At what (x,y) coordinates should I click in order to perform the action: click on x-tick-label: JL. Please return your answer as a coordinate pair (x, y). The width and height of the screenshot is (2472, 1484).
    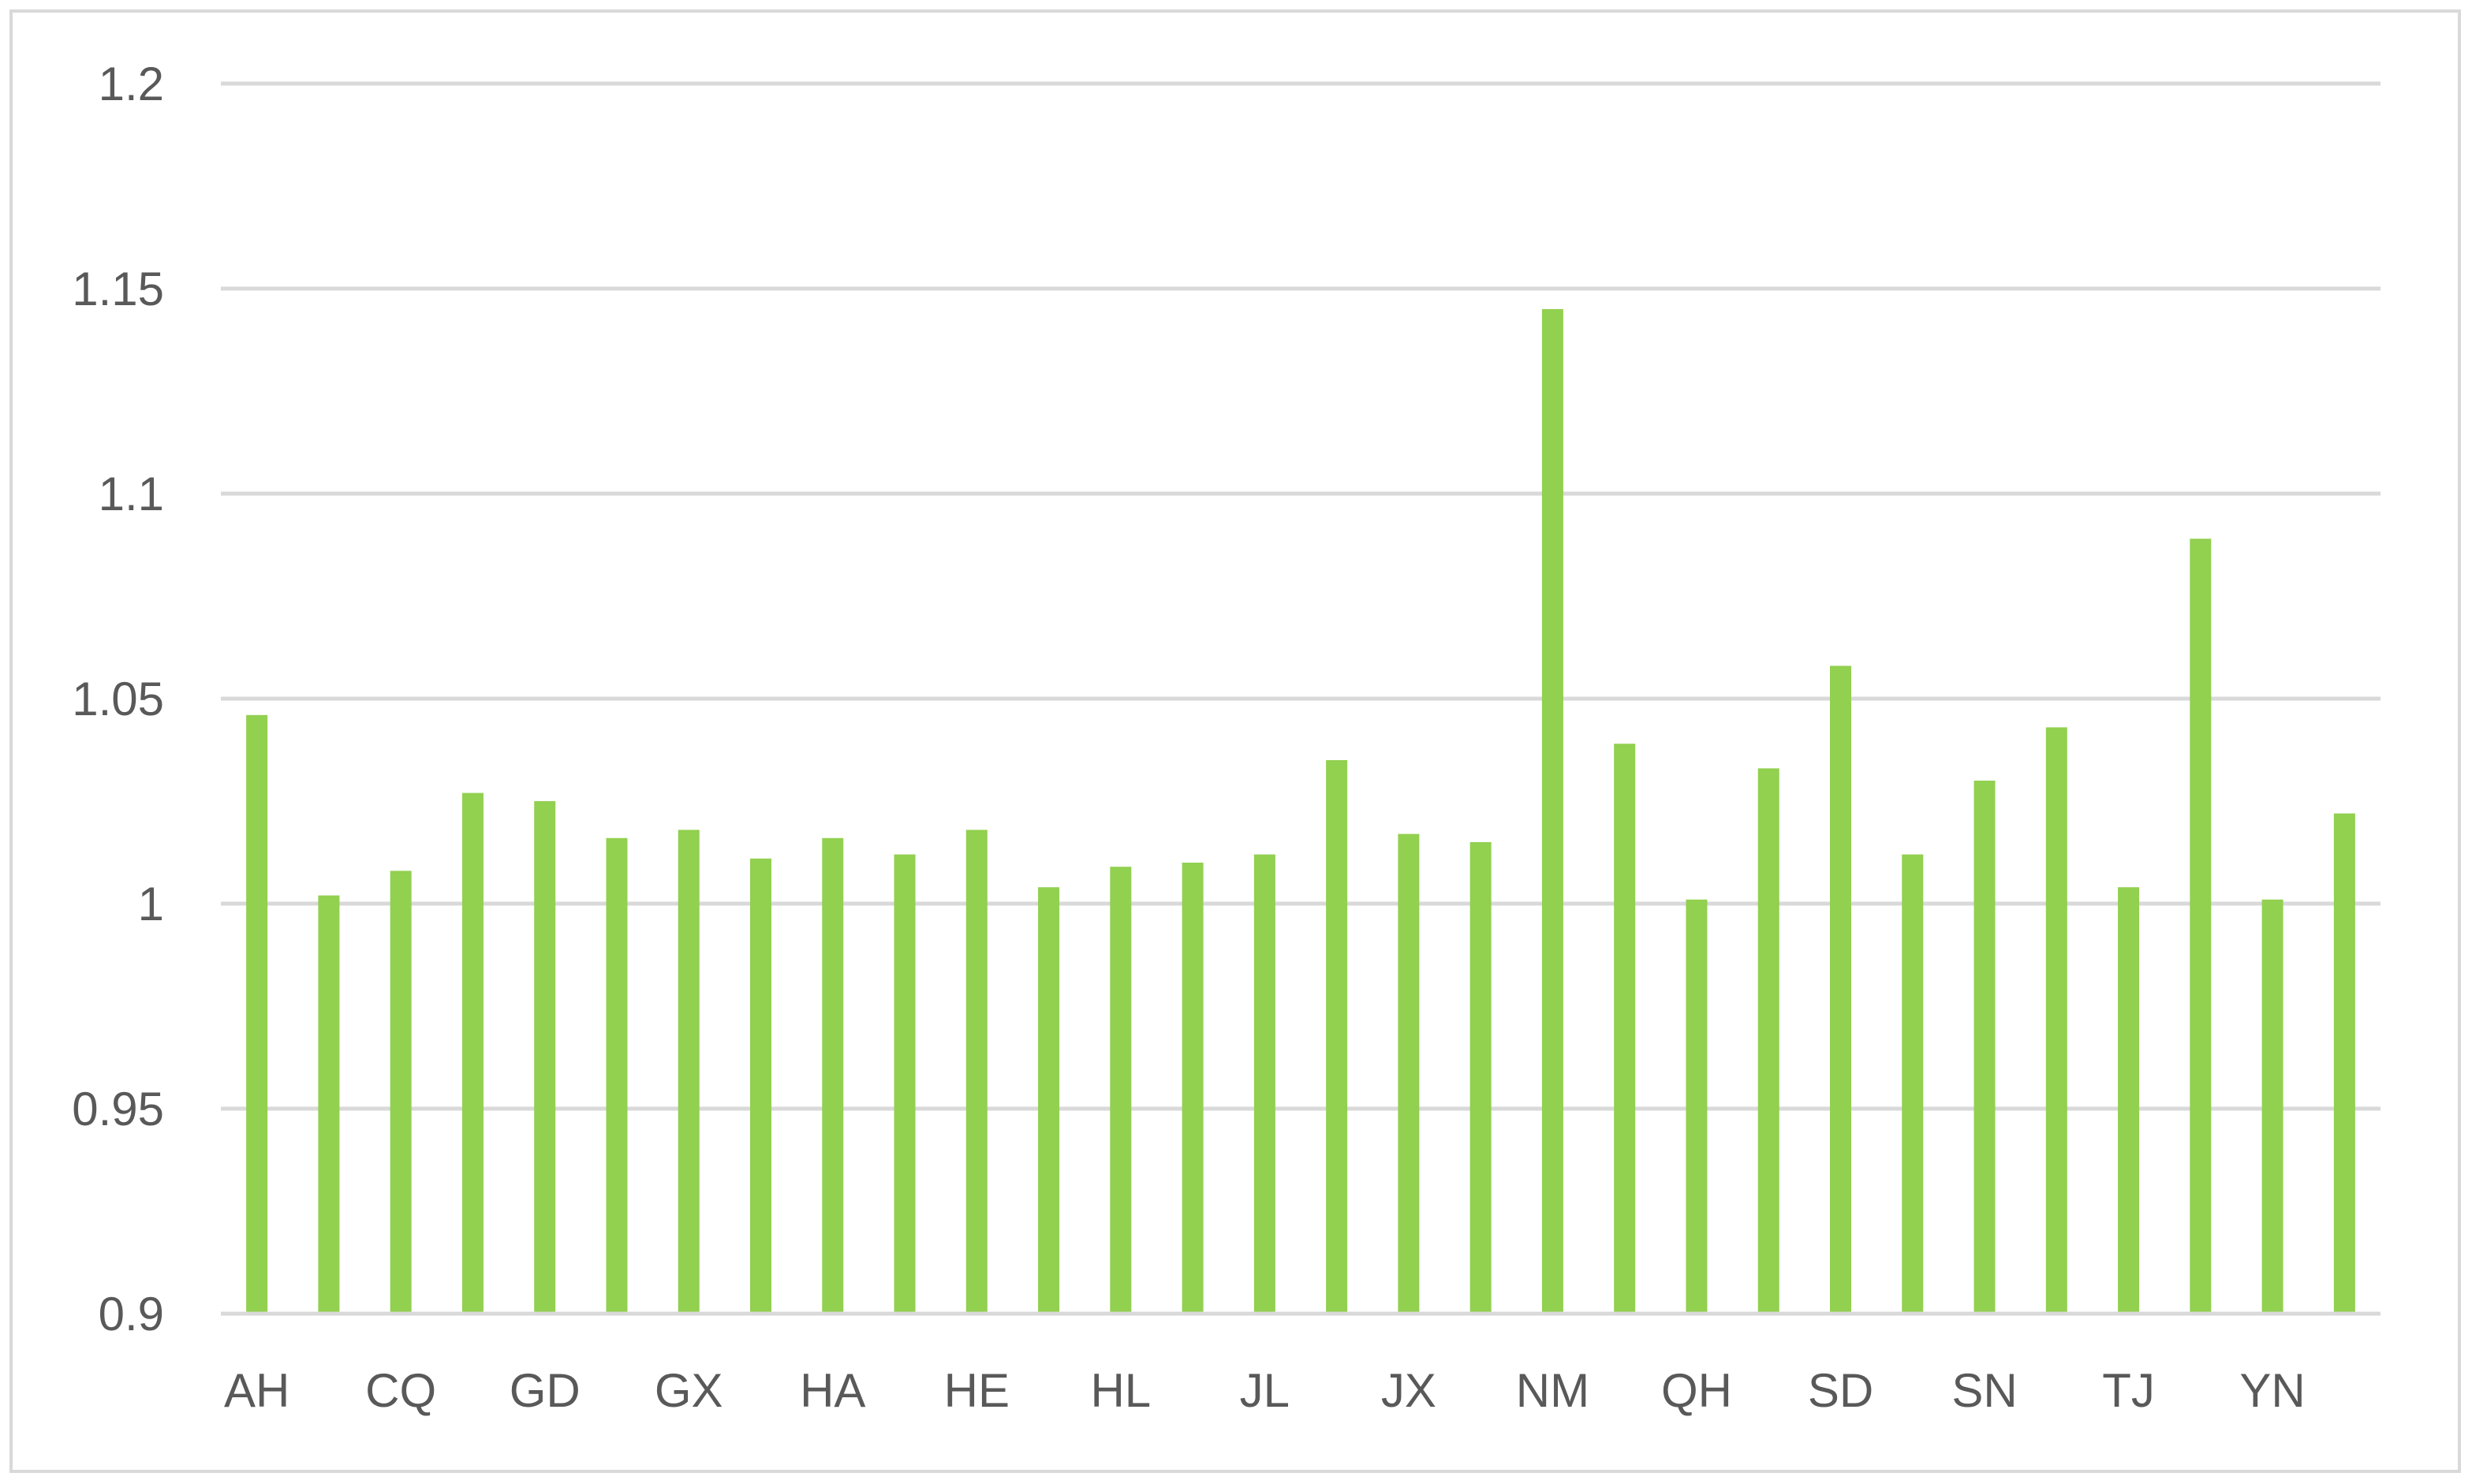
    Looking at the image, I should click on (1265, 1390).